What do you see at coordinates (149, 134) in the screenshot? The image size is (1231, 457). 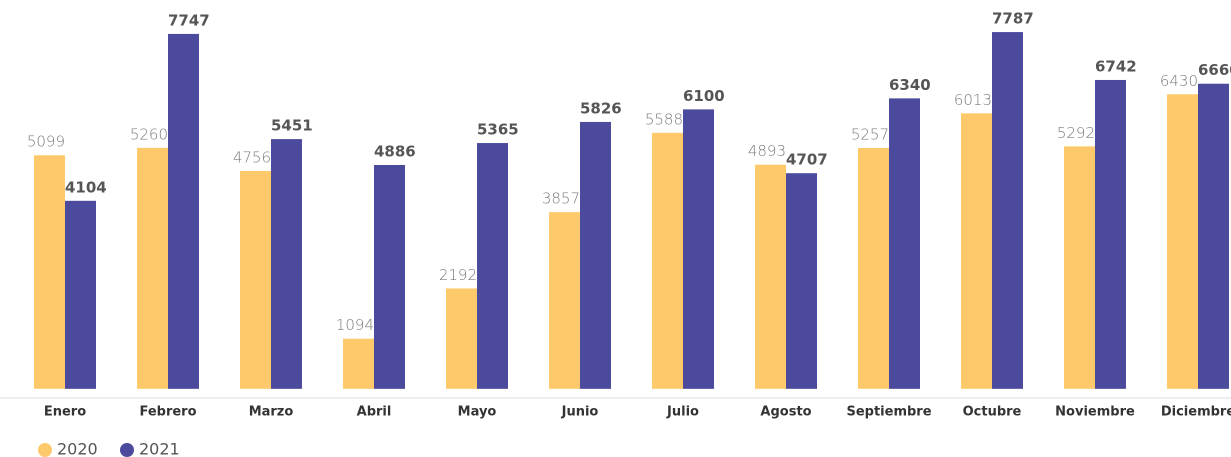 I see `data-label: 5260` at bounding box center [149, 134].